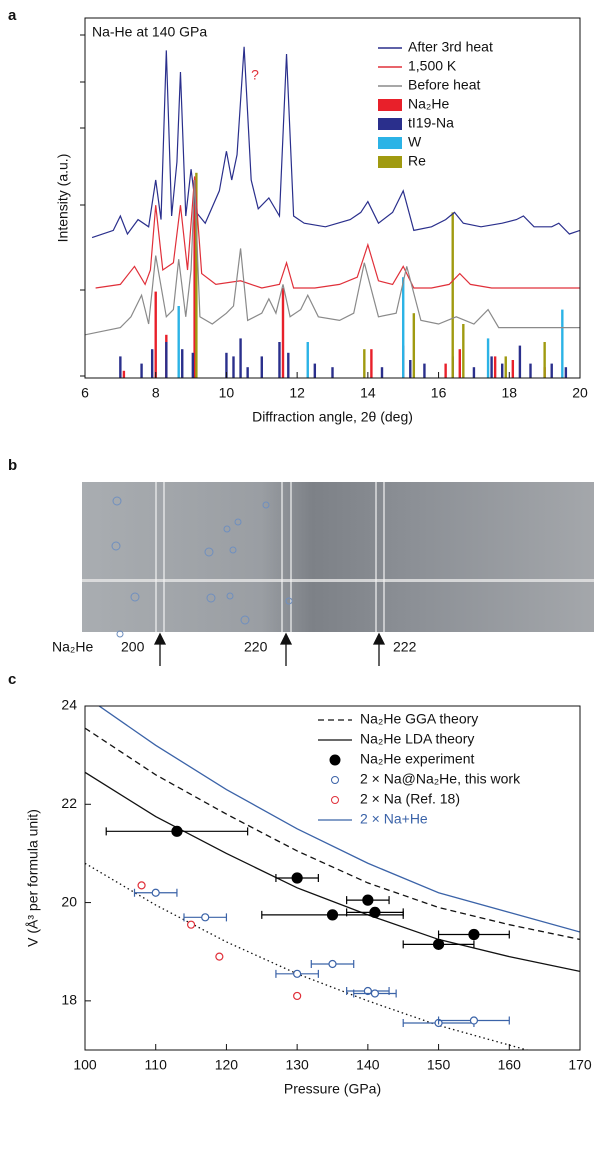  Describe the element at coordinates (417, 739) in the screenshot. I see `legend-label: Na₂He LDA theory` at that location.